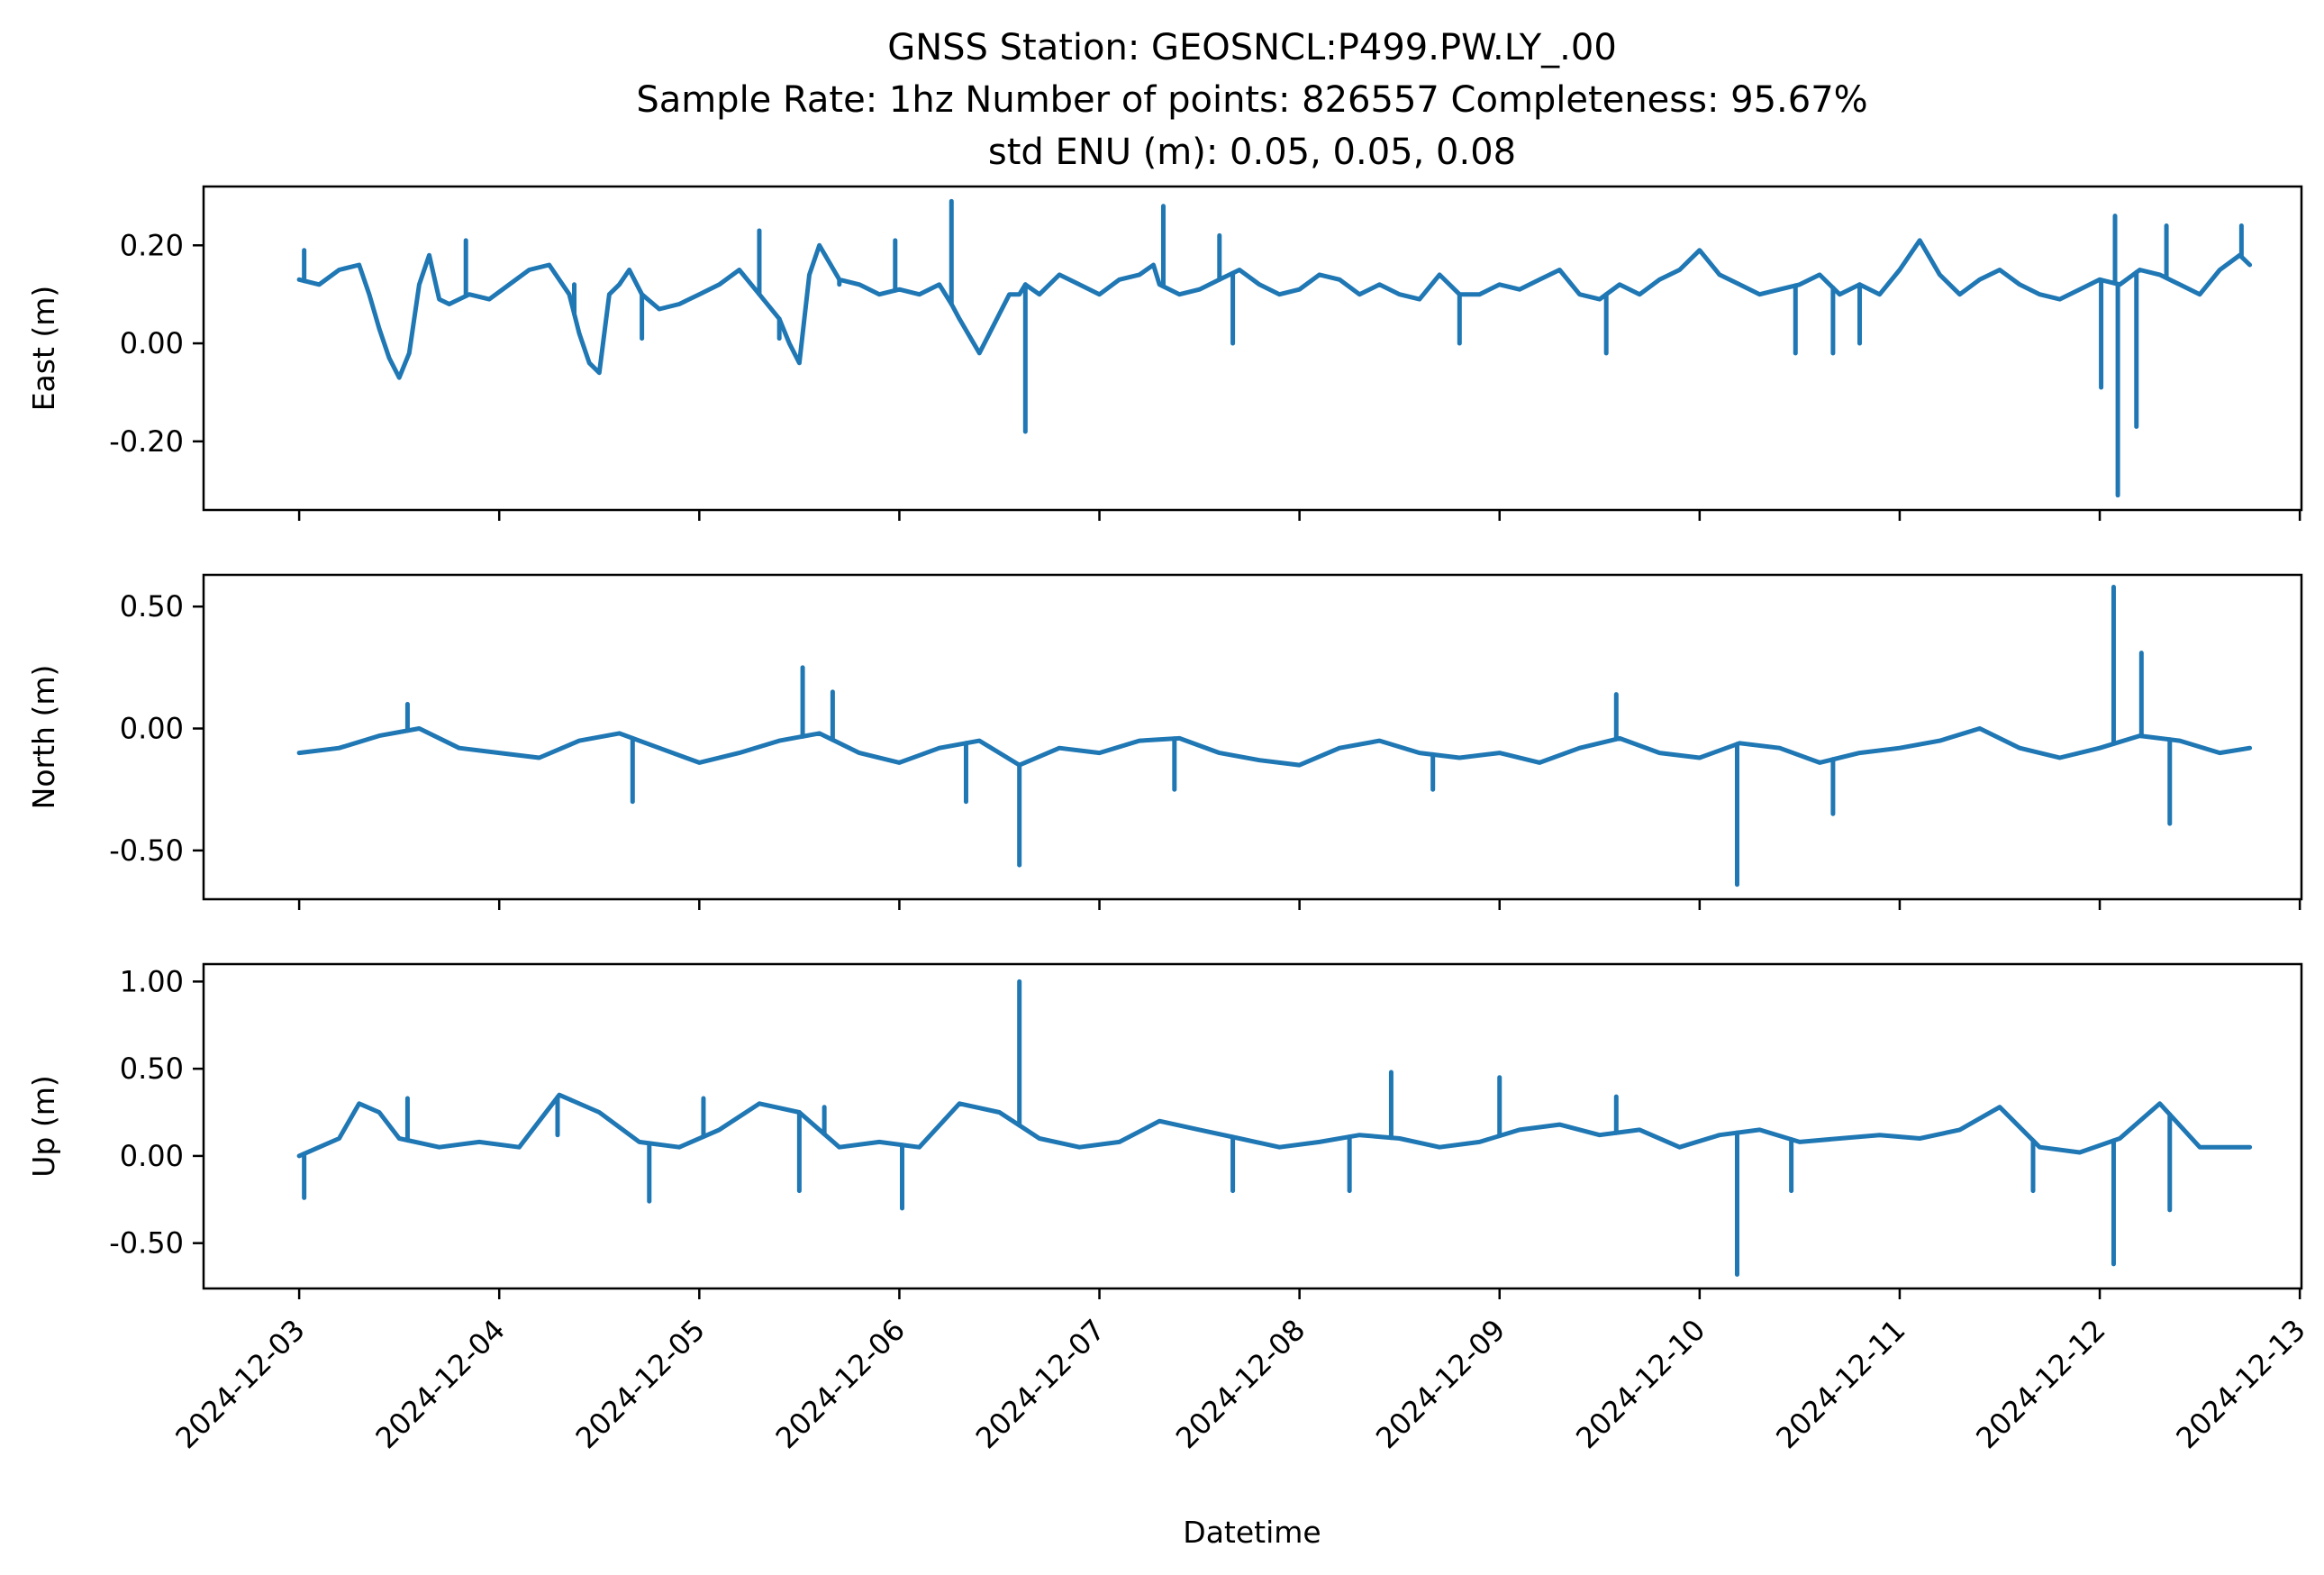 This screenshot has height=1575, width=2324. Describe the element at coordinates (1252, 152) in the screenshot. I see `chart-title-line-3: std ENU (m): 0.05, 0.05, 0.08` at that location.